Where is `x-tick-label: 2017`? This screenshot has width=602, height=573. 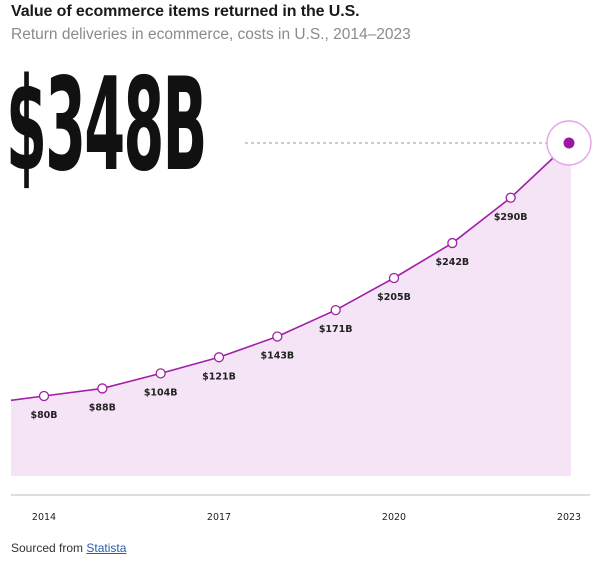
x-tick-label: 2017 is located at coordinates (219, 517).